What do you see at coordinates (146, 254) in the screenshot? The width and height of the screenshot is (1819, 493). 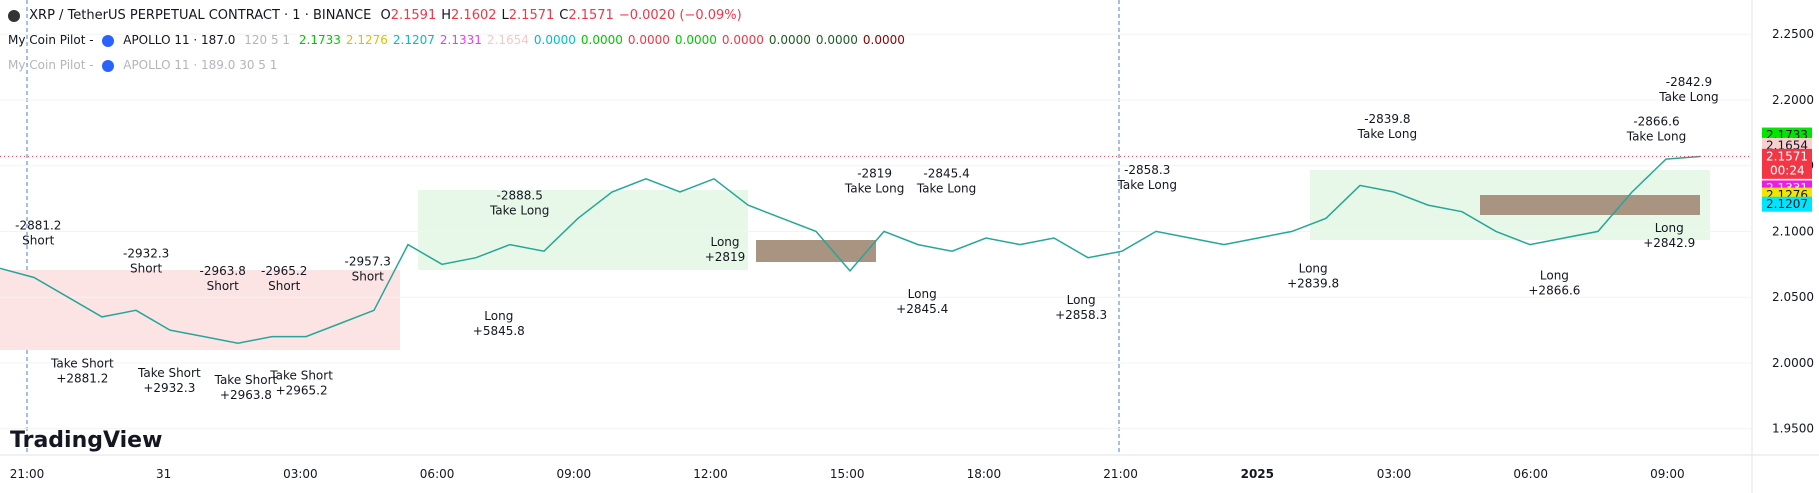 I see `trade-annotation: -2932.3` at bounding box center [146, 254].